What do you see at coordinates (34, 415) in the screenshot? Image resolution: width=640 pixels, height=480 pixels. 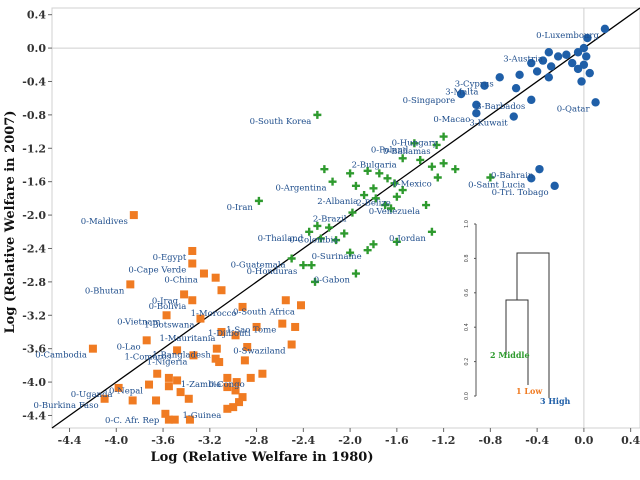 I see `y-tick-label: -4.4` at bounding box center [34, 415].